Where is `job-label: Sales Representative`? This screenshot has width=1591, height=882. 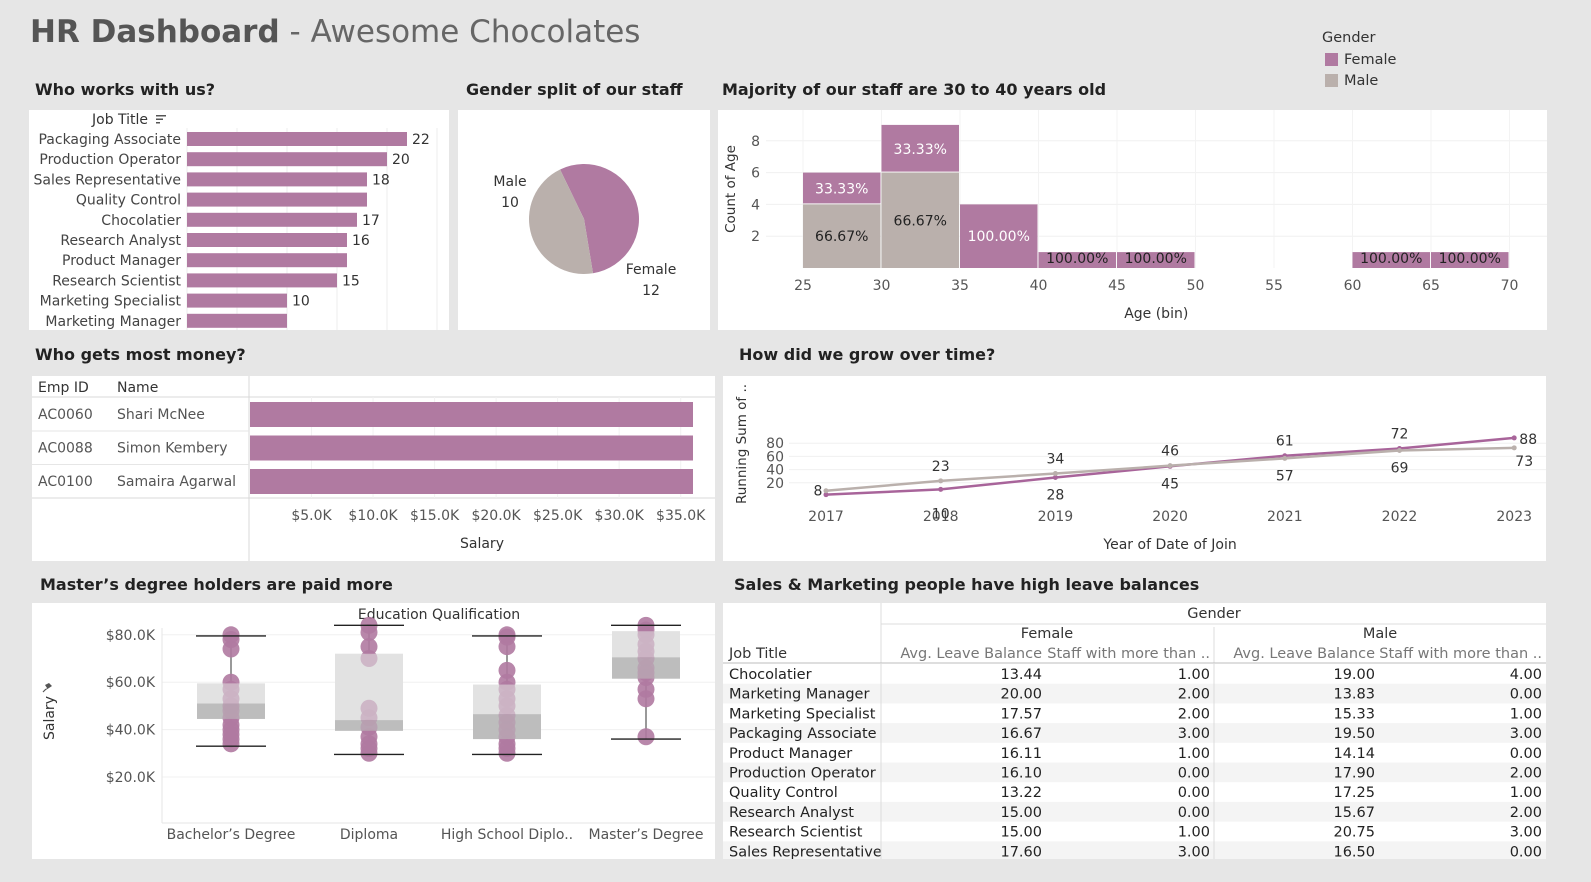 job-label: Sales Representative is located at coordinates (108, 180).